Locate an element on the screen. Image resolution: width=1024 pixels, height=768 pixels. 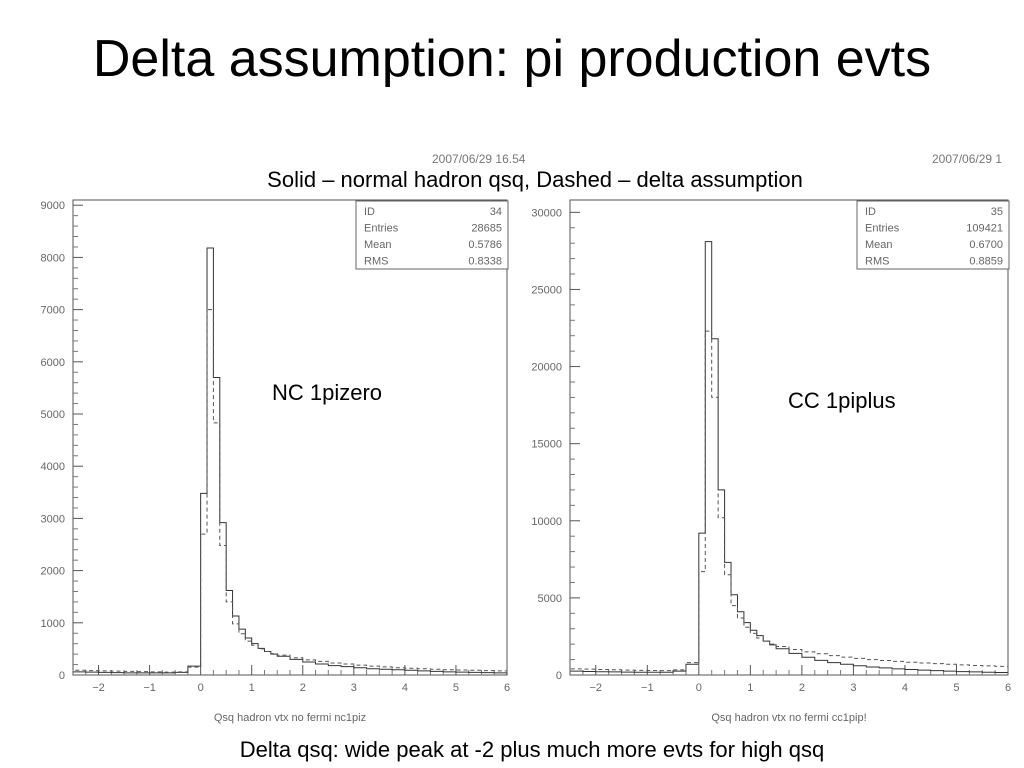
nc-ytick-label: 3000 is located at coordinates (53, 519).